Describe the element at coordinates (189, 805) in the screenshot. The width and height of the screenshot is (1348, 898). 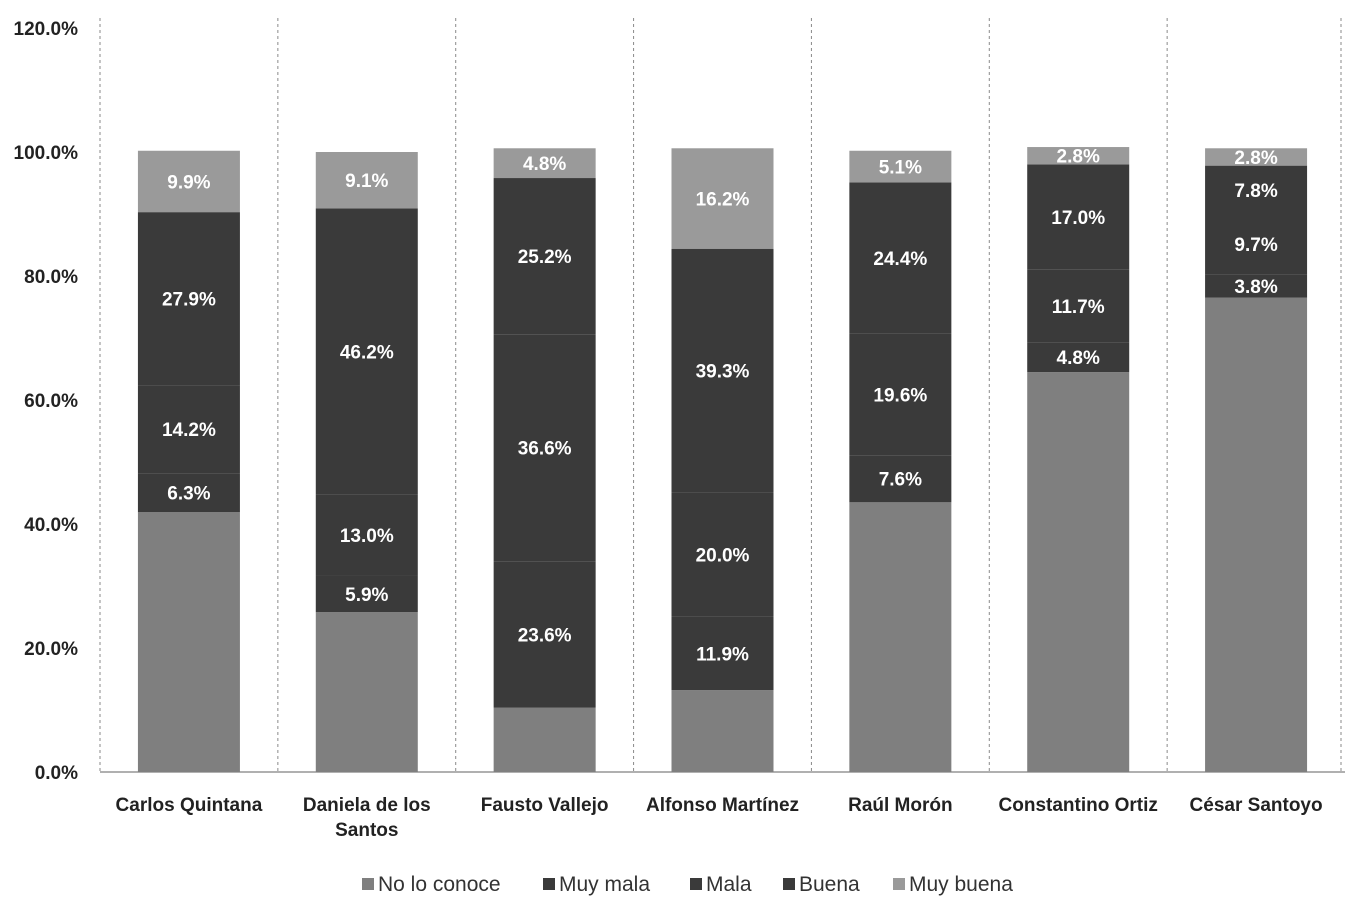
I see `category-label: Carlos Quintana` at that location.